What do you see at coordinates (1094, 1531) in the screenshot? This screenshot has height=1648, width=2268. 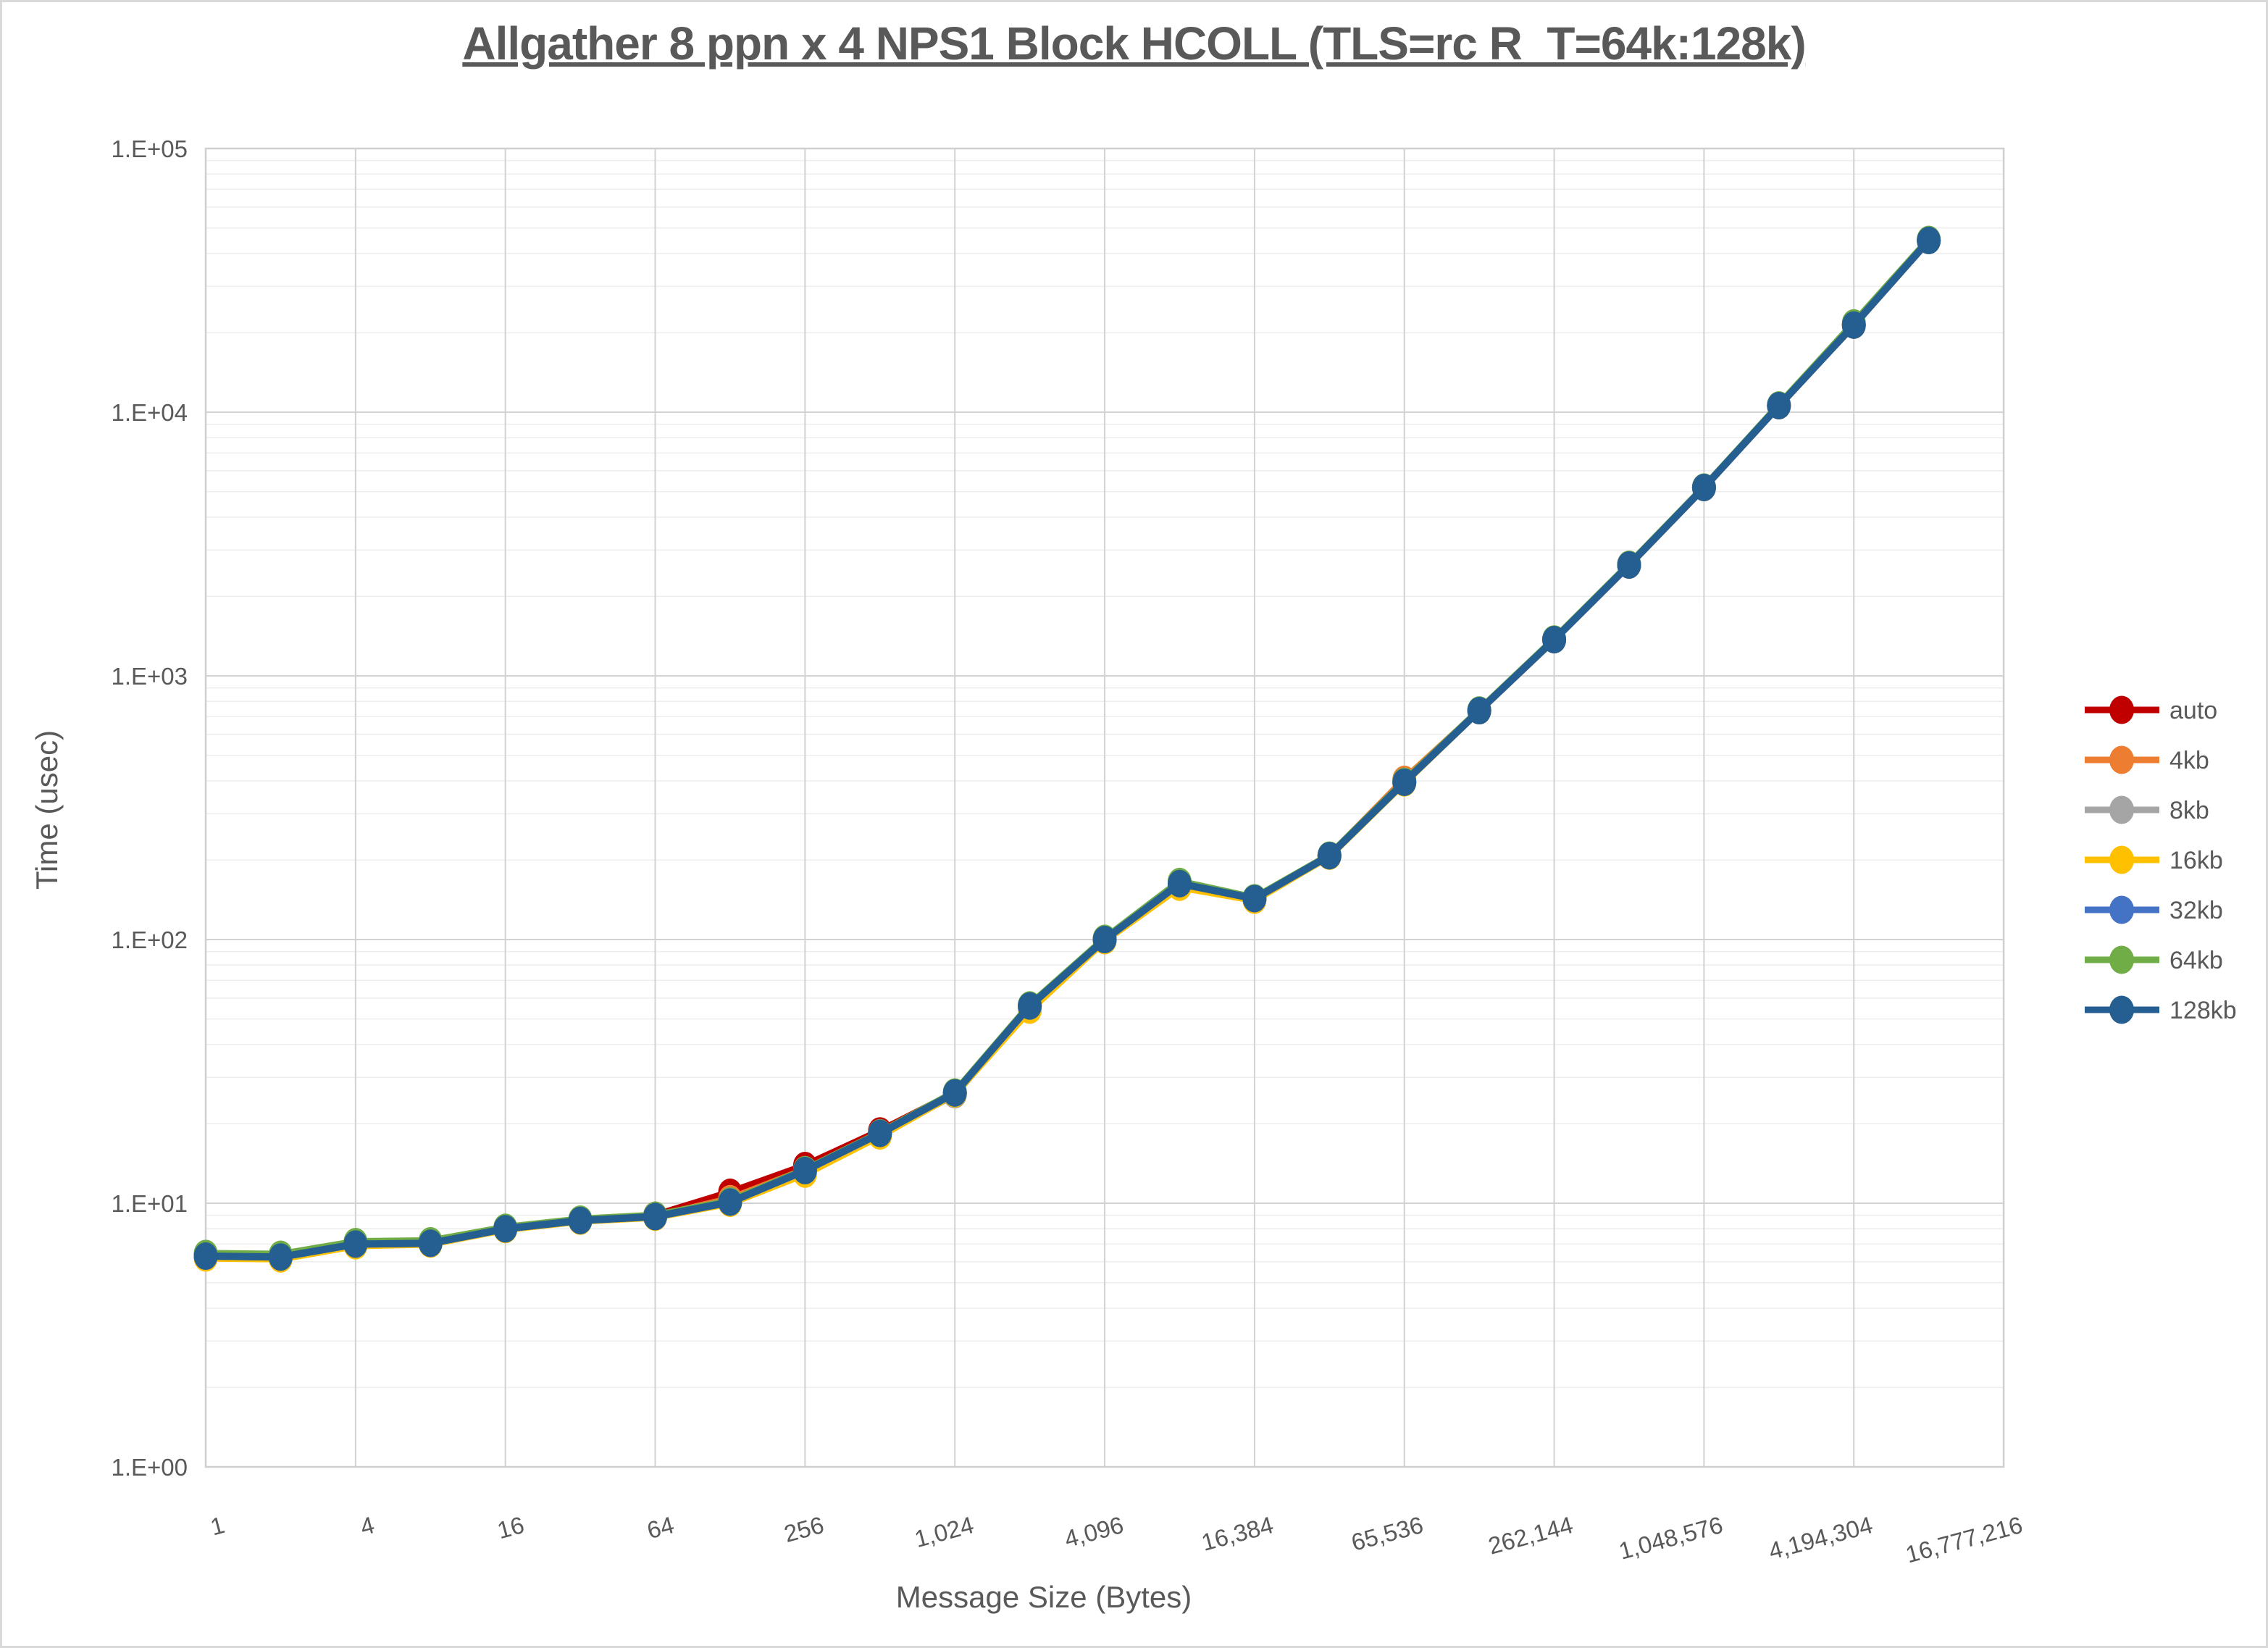 I see `x-tick-label: 4,096` at bounding box center [1094, 1531].